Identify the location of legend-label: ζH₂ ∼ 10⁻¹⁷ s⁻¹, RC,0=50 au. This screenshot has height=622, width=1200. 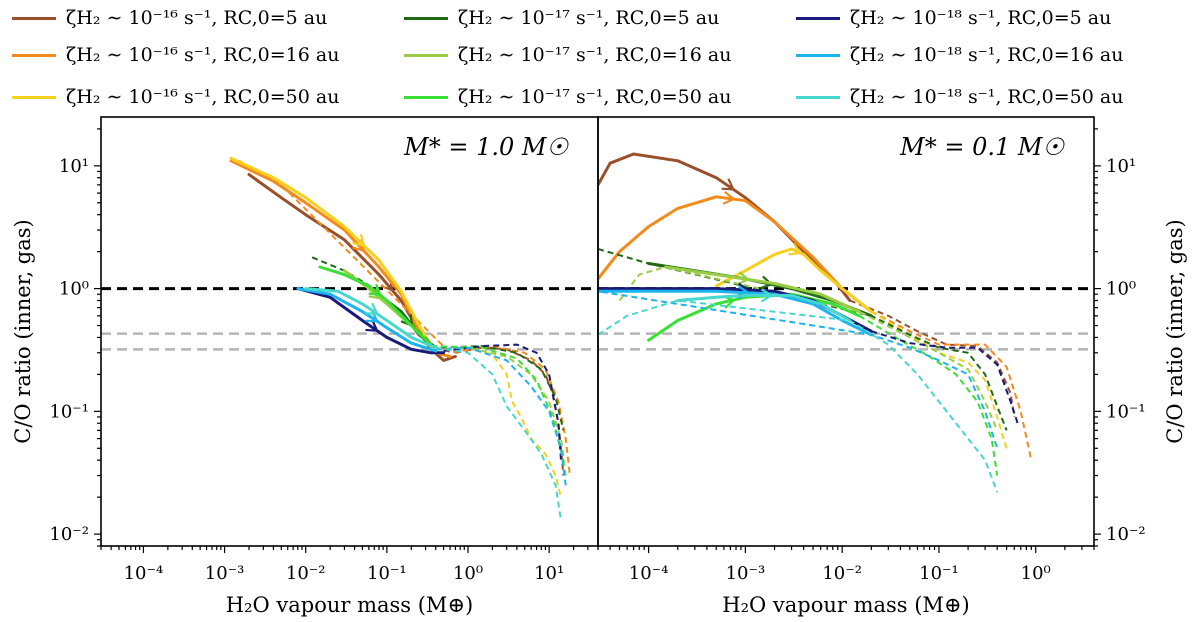
(595, 97).